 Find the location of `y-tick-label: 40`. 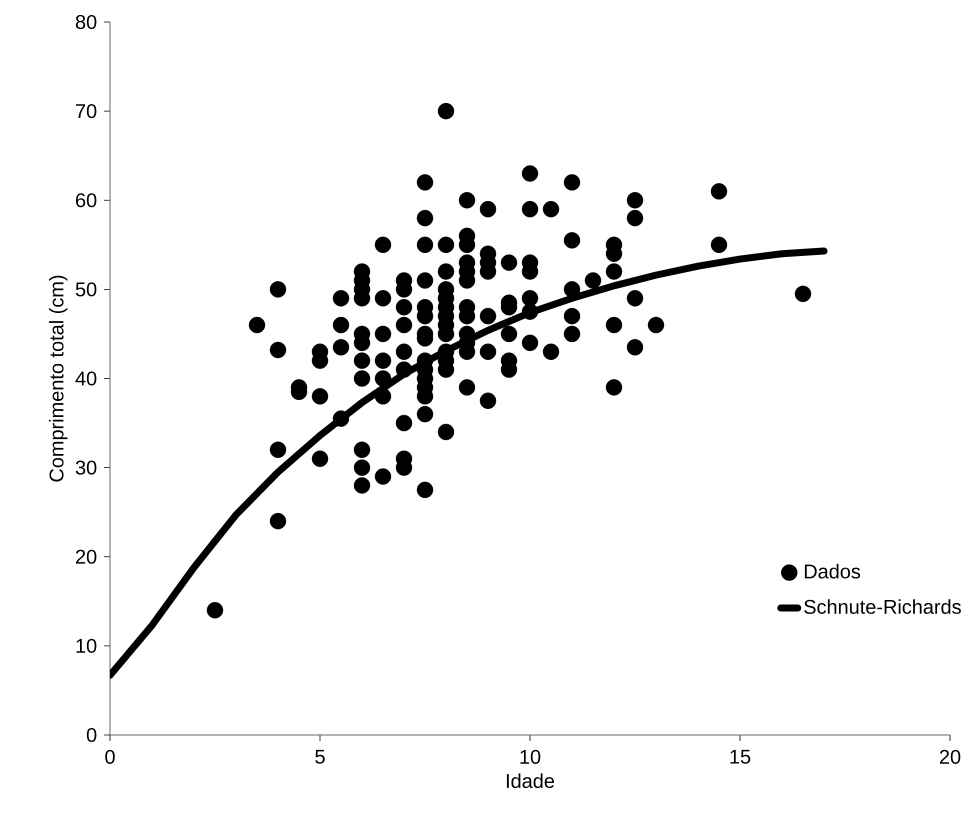

y-tick-label: 40 is located at coordinates (85, 378).